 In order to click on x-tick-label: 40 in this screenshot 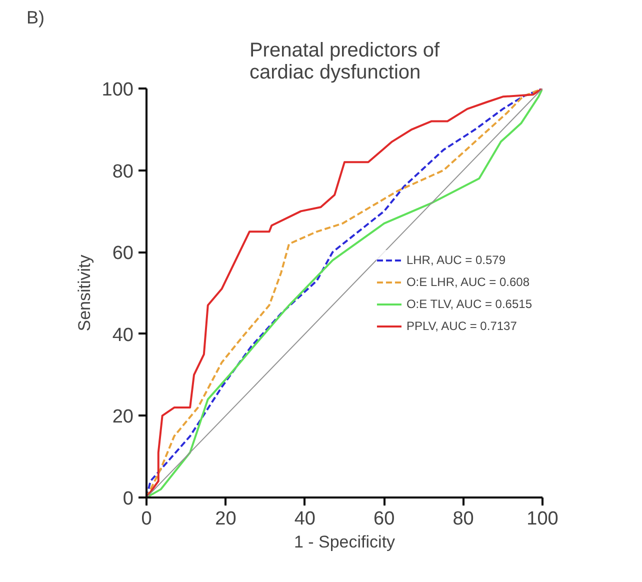, I will do `click(305, 519)`.